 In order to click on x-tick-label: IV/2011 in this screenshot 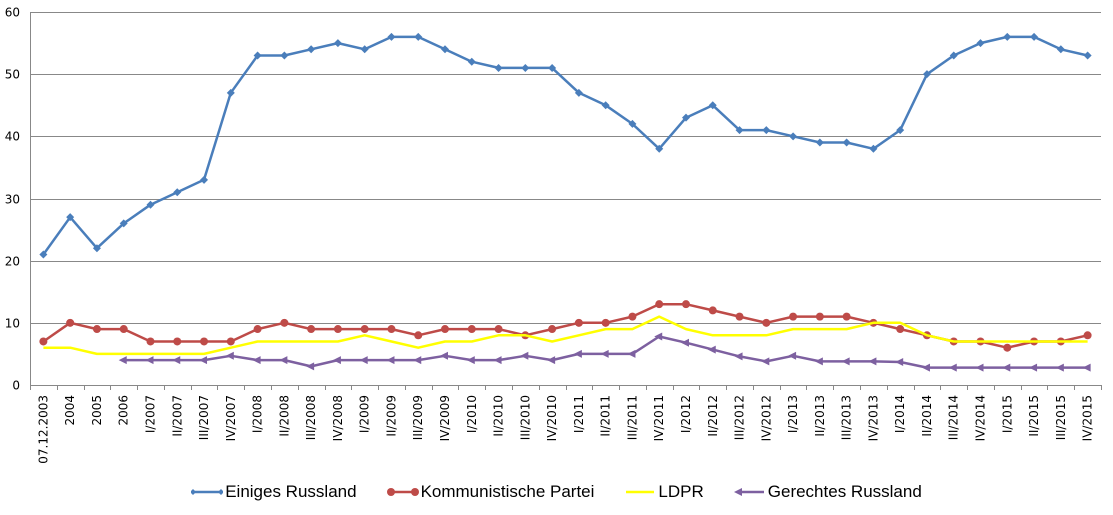, I will do `click(659, 418)`.